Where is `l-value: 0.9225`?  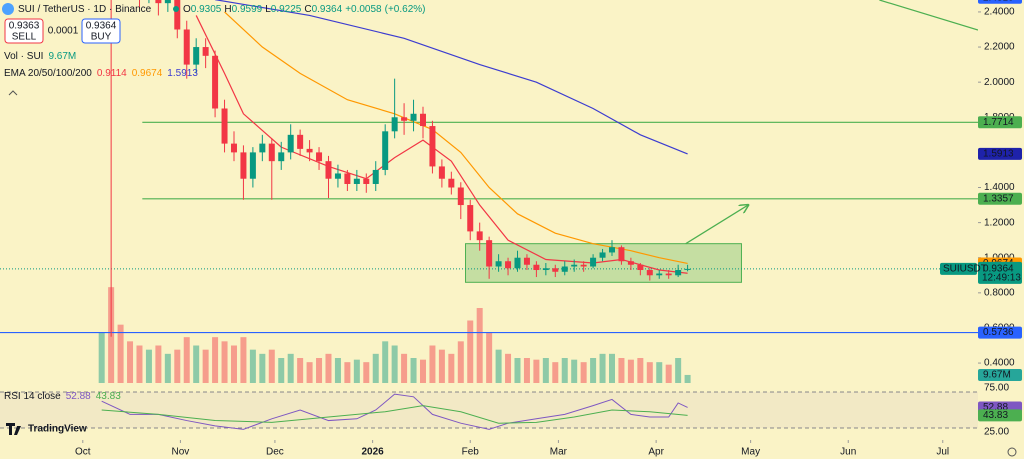 l-value: 0.9225 is located at coordinates (286, 9).